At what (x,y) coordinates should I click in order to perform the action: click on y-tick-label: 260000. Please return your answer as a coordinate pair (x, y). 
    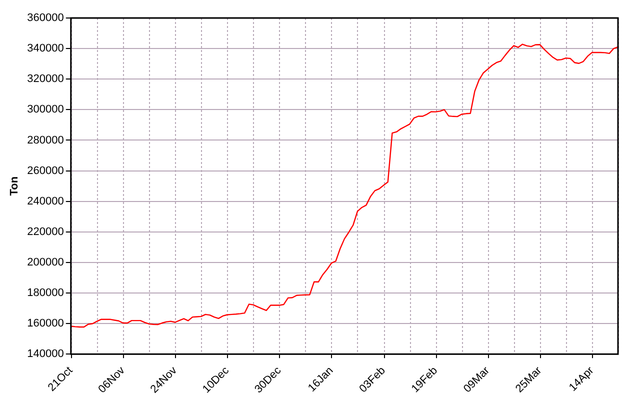
    Looking at the image, I should click on (45, 170).